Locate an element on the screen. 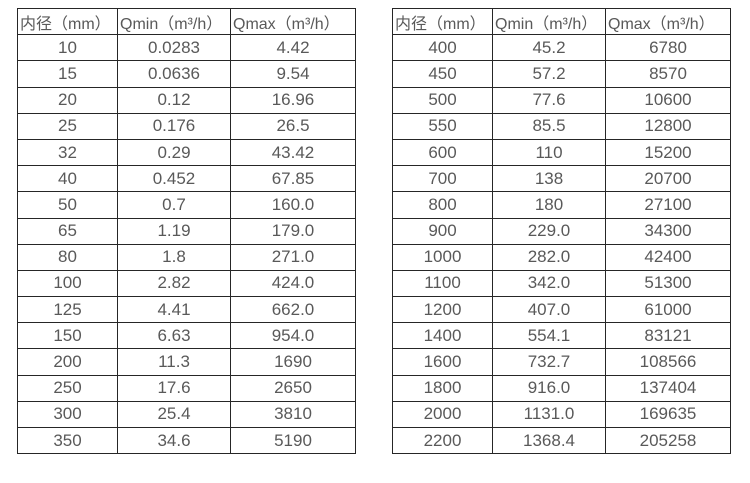 Image resolution: width=750 pixels, height=483 pixels. table-cell: 137404 is located at coordinates (668, 388).